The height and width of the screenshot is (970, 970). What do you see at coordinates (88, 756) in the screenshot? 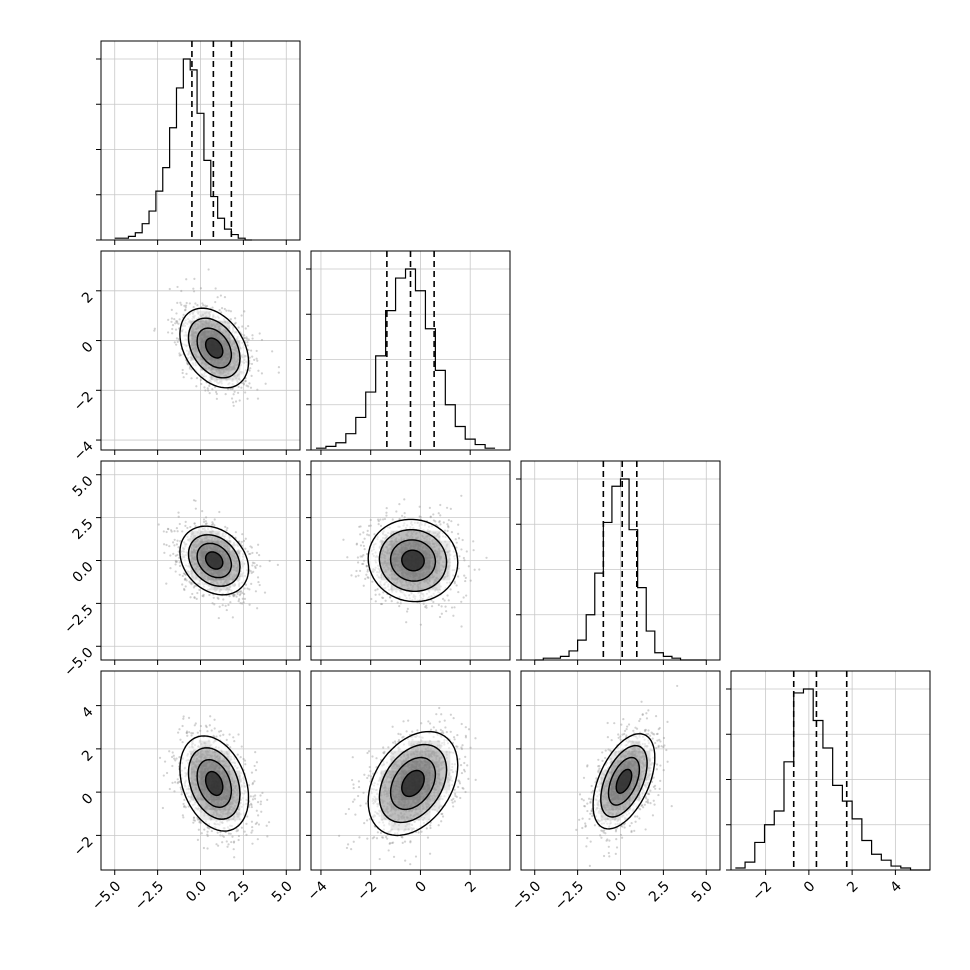
I see `y-tick-label: 2` at bounding box center [88, 756].